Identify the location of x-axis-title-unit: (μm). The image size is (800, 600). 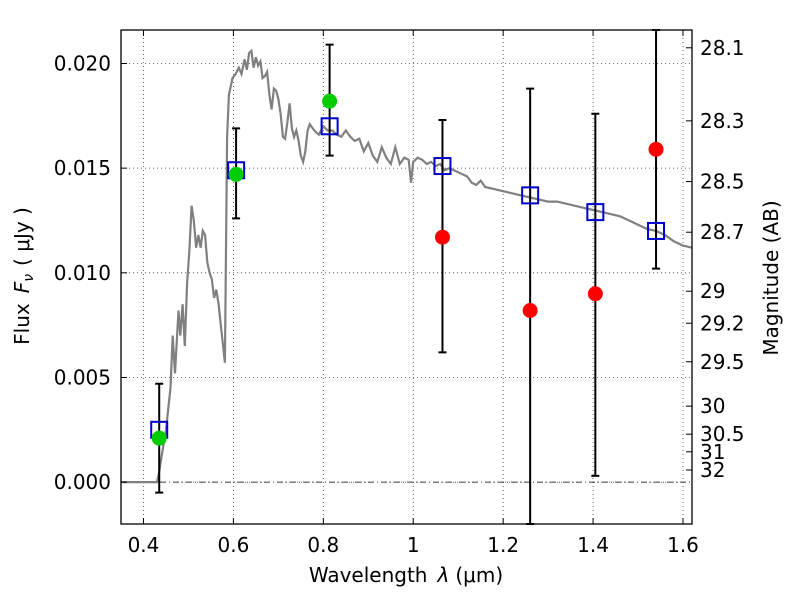
(479, 575).